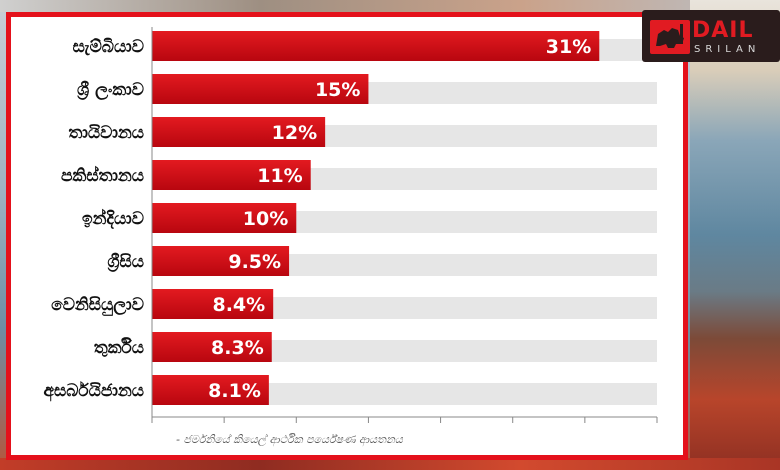  What do you see at coordinates (390, 6) in the screenshot?
I see `background-top-strip` at bounding box center [390, 6].